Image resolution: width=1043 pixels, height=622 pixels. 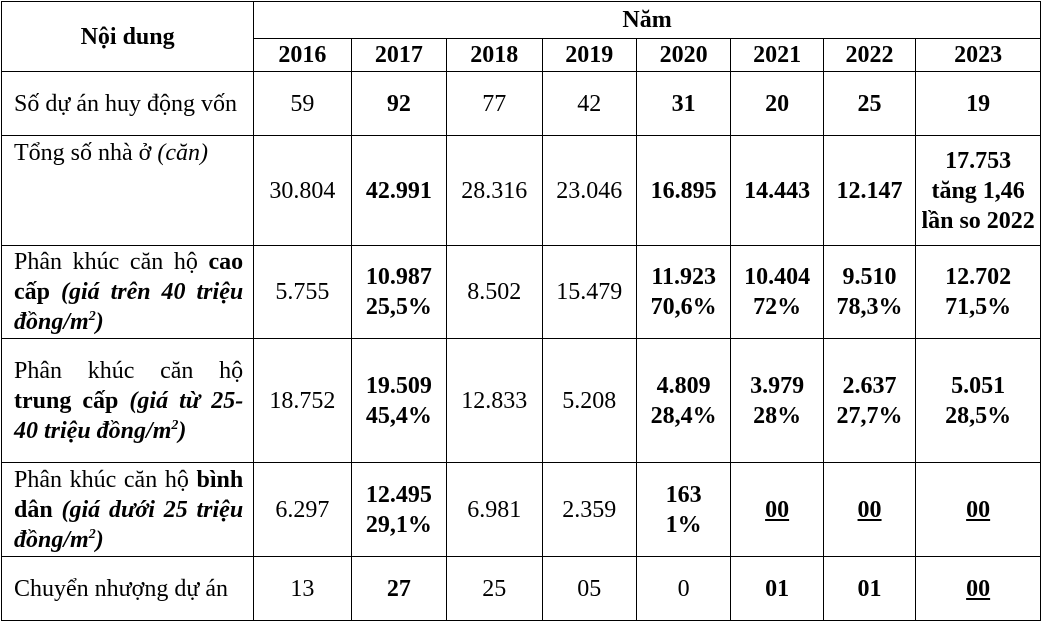 What do you see at coordinates (399, 509) in the screenshot?
I see `cell-value: 12.495 29,1%` at bounding box center [399, 509].